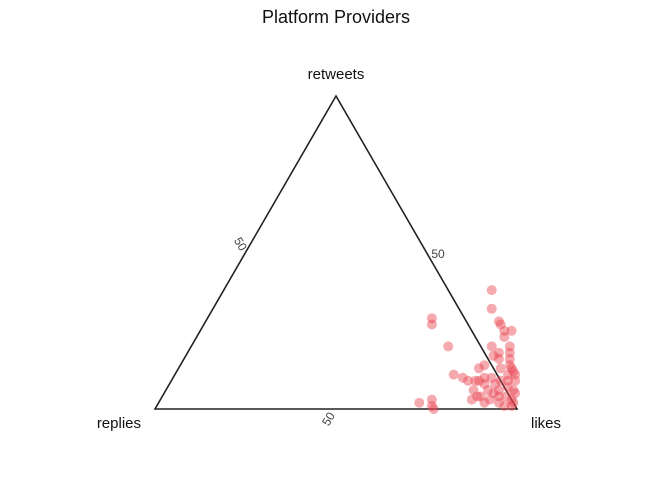 This screenshot has height=480, width=672. Describe the element at coordinates (467, 349) in the screenshot. I see `data-points` at that location.